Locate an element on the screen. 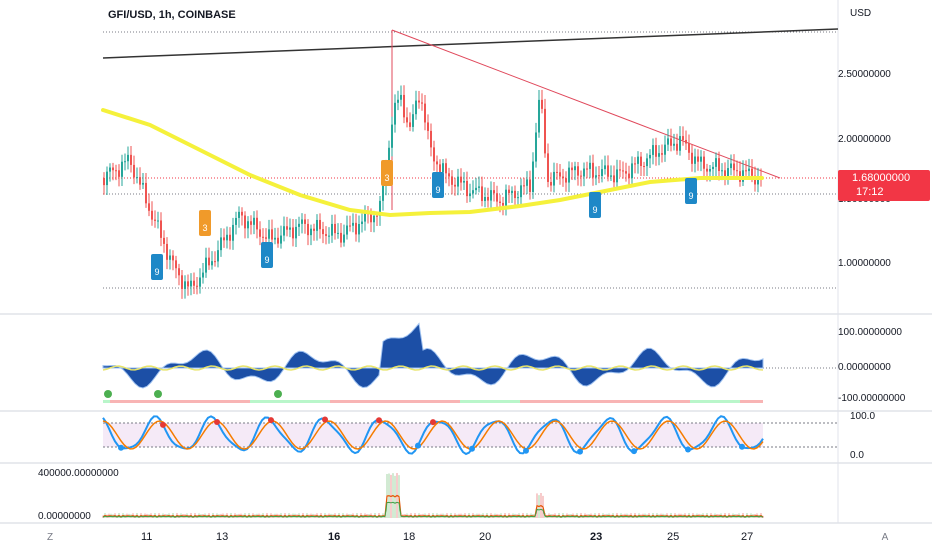 The height and width of the screenshot is (550, 932). price-label: 1.00000000 is located at coordinates (864, 263).